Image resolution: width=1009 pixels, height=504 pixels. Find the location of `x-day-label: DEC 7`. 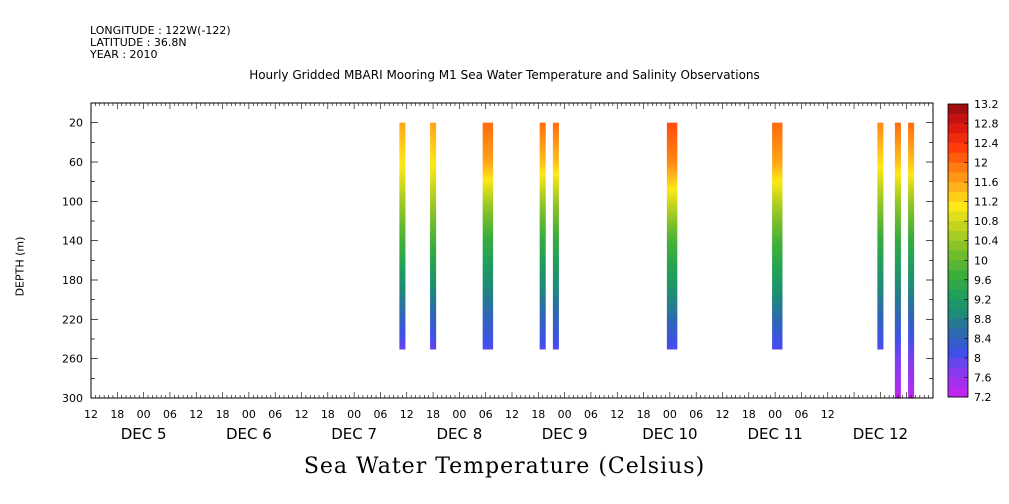

x-day-label: DEC 7 is located at coordinates (354, 434).